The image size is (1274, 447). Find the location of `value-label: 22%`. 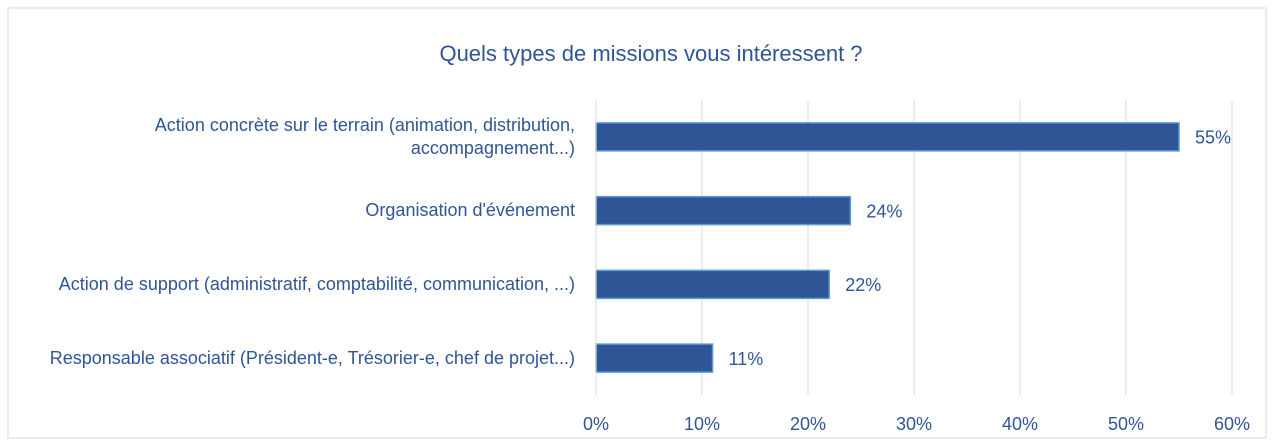

value-label: 22% is located at coordinates (863, 285).